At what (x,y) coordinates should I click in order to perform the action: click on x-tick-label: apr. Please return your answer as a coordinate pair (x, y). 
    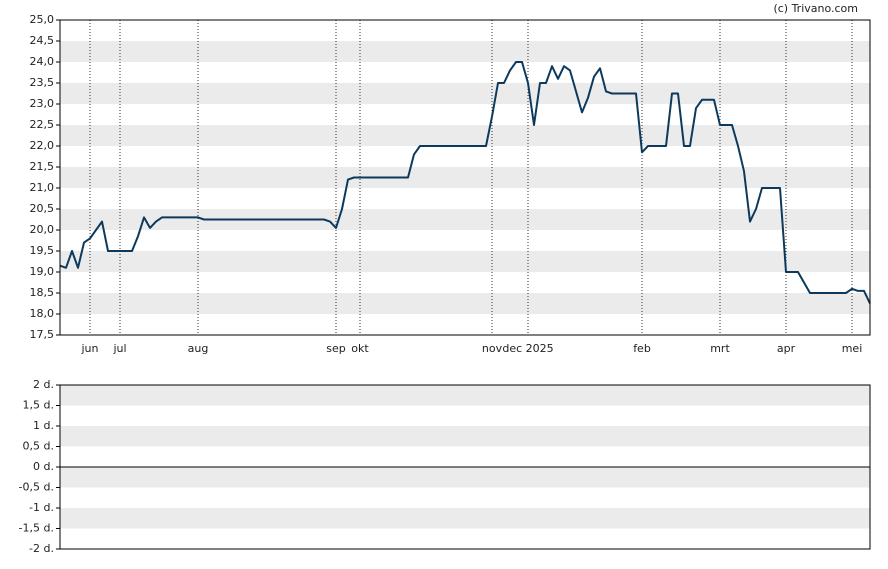
    Looking at the image, I should click on (786, 348).